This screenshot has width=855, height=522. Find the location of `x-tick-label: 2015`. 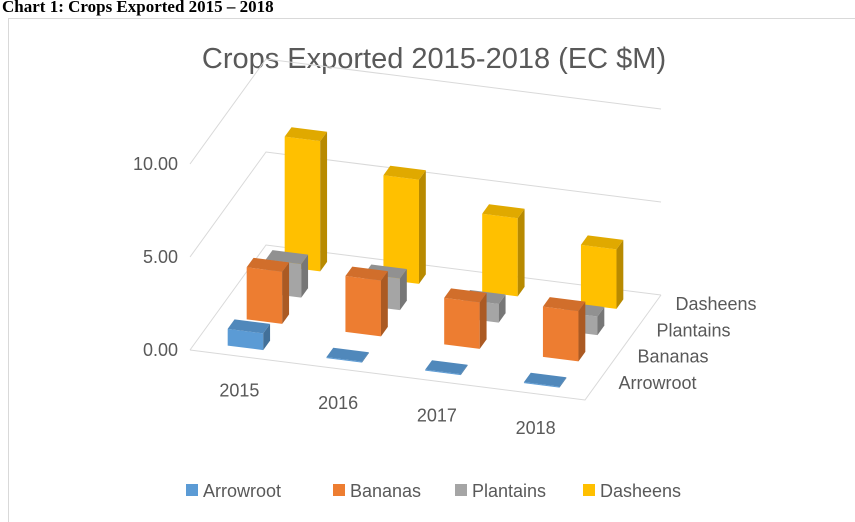

x-tick-label: 2015 is located at coordinates (239, 390).